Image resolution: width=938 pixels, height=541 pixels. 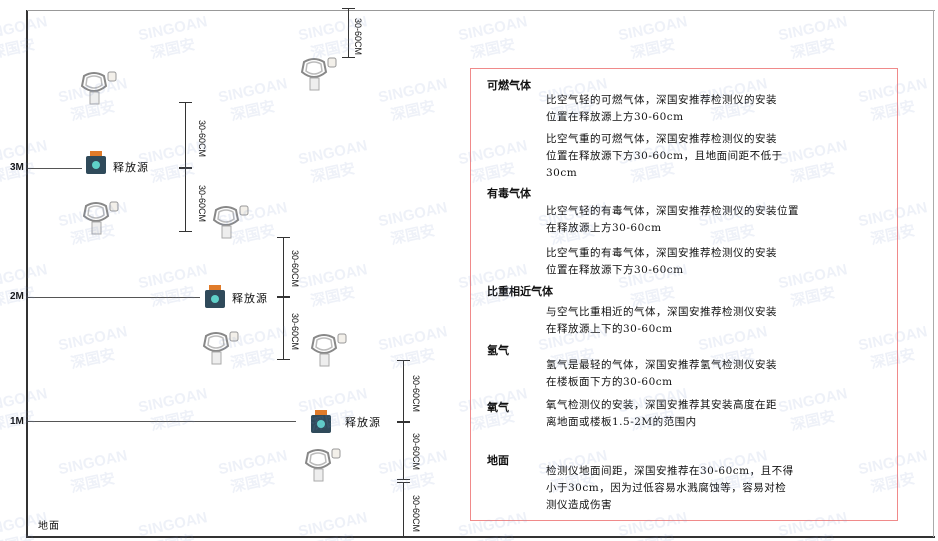 What do you see at coordinates (933, 273) in the screenshot?
I see `right-edge-line` at bounding box center [933, 273].